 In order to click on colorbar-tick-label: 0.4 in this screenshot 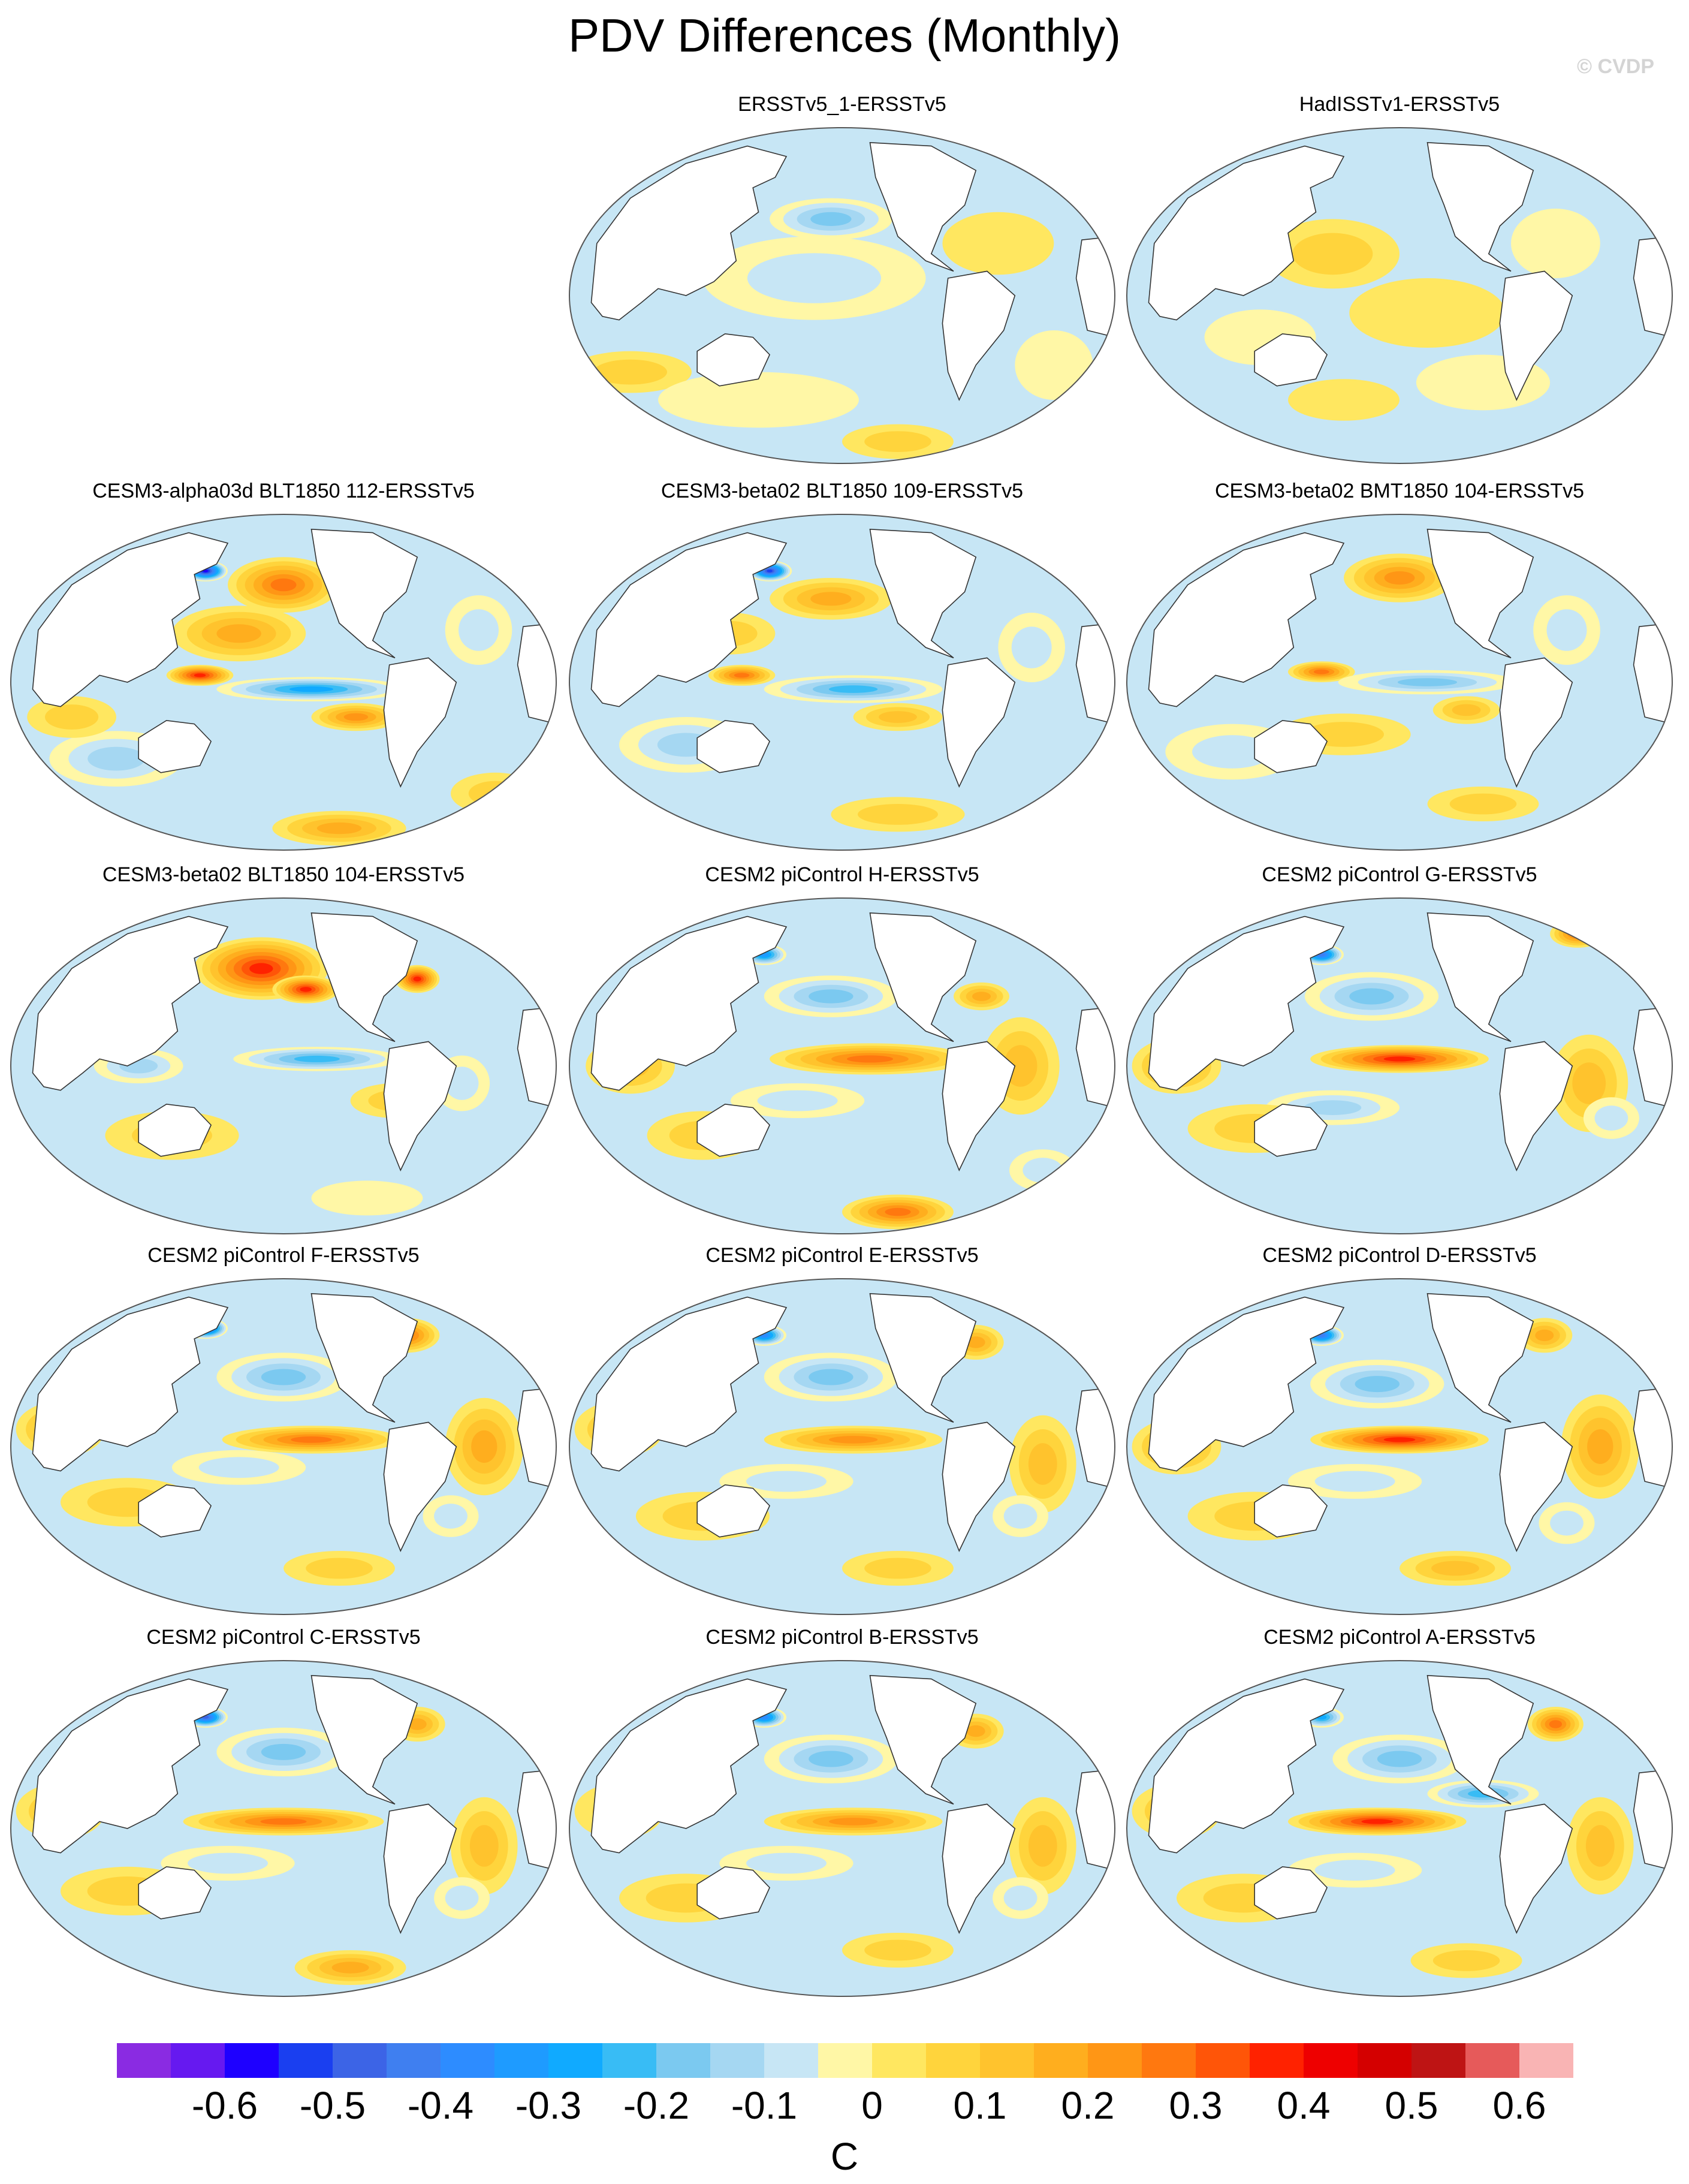, I will do `click(1304, 2105)`.